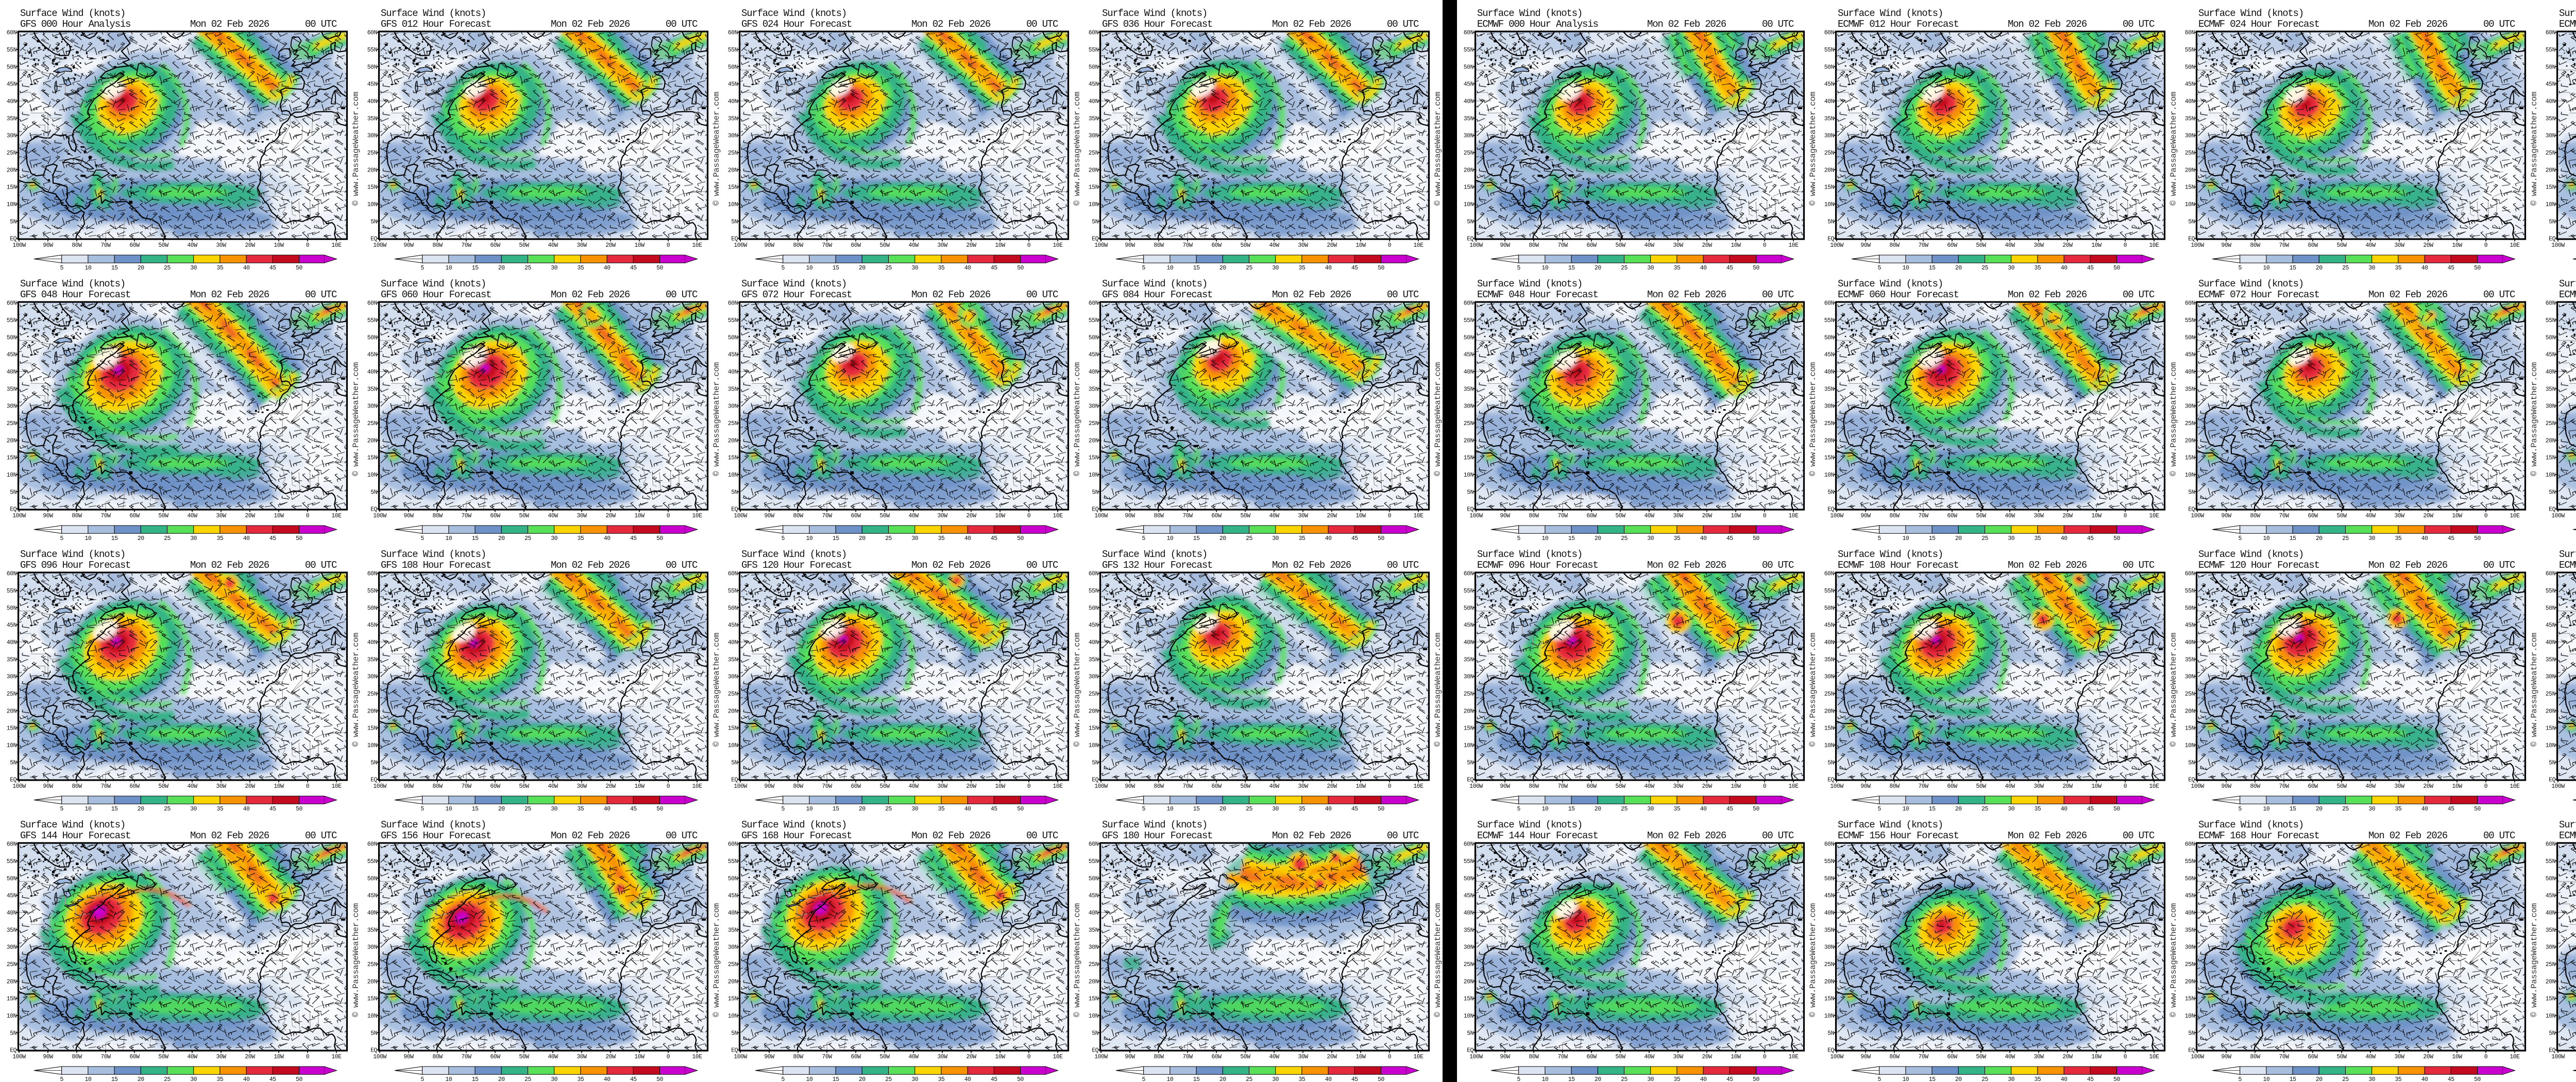  Describe the element at coordinates (436, 24) in the screenshot. I see `svg-text: GFS 012 Hour Forecast` at that location.